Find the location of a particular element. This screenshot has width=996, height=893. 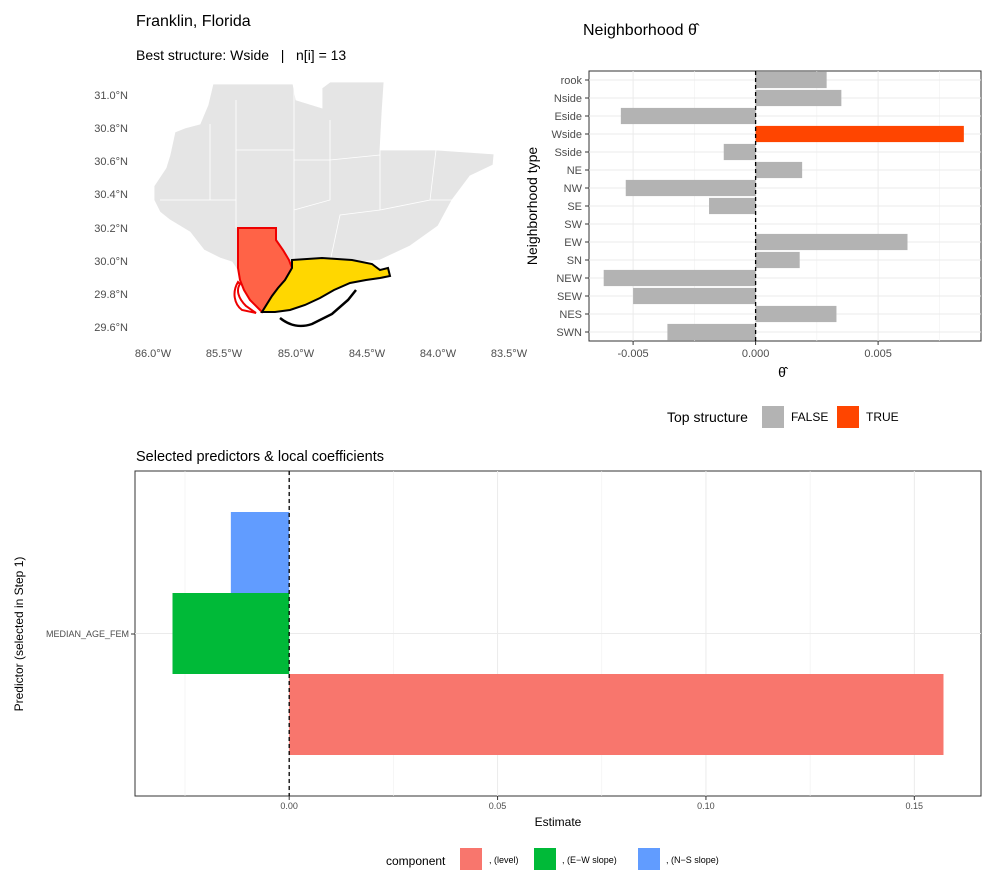

legend-label-level: , (level) is located at coordinates (504, 860).